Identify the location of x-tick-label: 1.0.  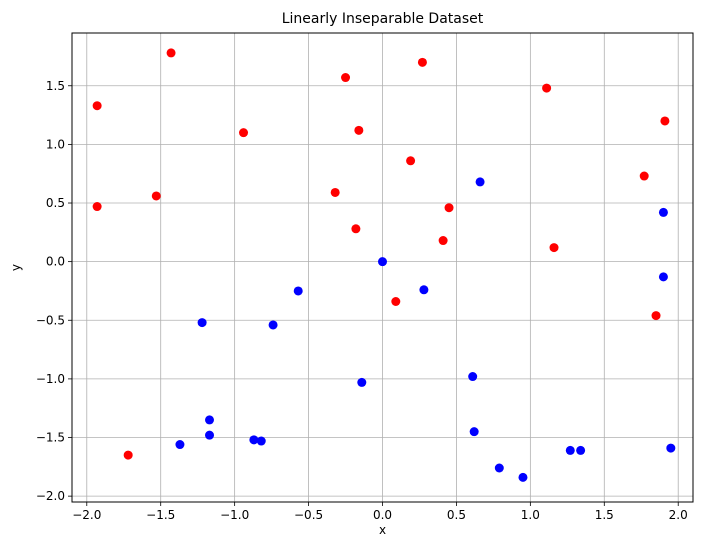
(530, 515).